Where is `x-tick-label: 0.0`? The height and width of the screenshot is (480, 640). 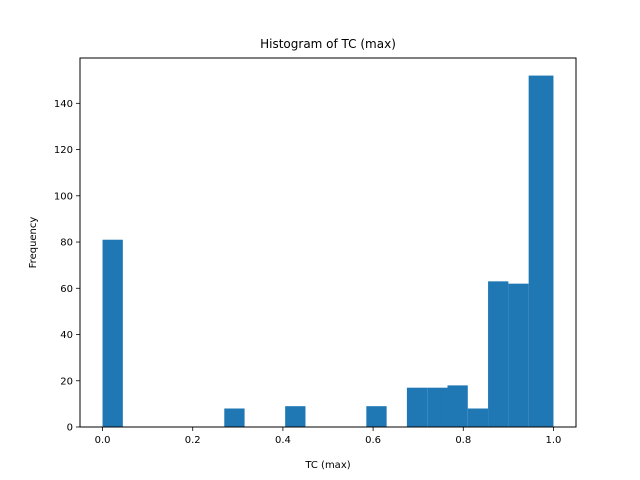 x-tick-label: 0.0 is located at coordinates (103, 440).